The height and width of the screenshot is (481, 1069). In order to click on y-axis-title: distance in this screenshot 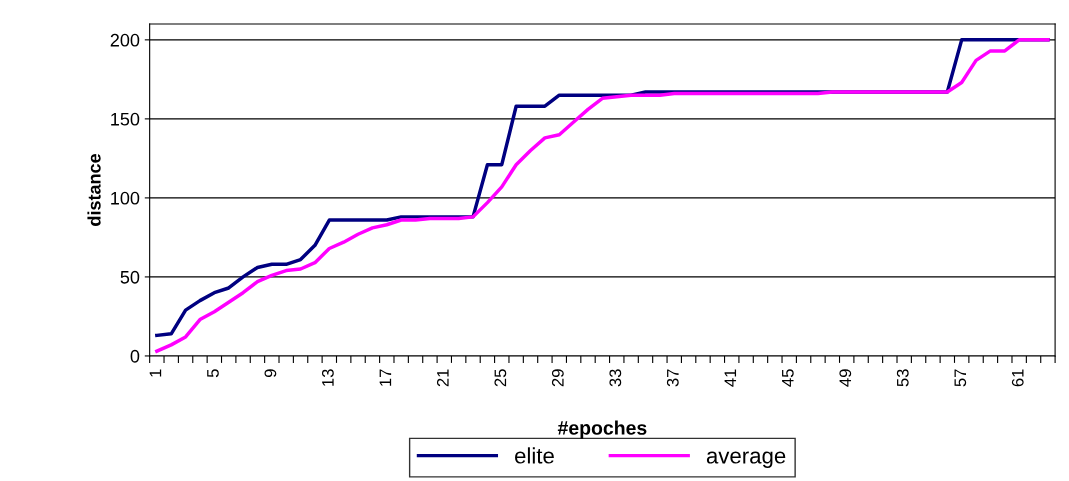, I will do `click(94, 189)`.